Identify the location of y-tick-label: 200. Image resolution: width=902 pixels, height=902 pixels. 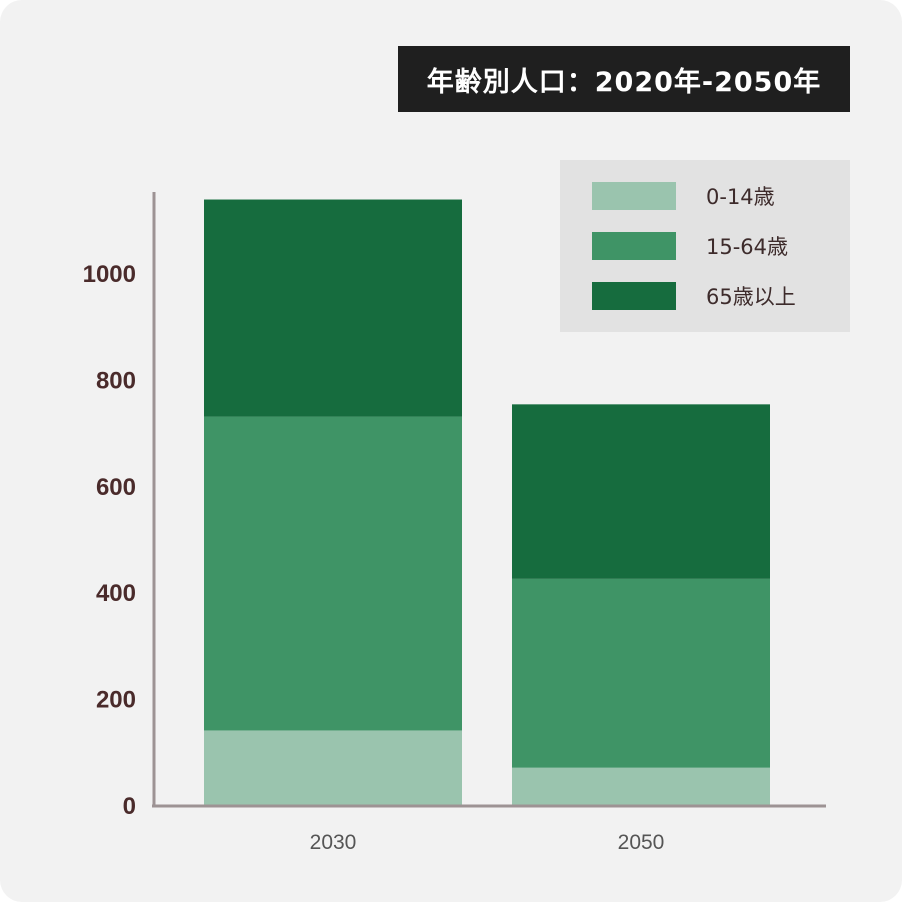
(116, 700).